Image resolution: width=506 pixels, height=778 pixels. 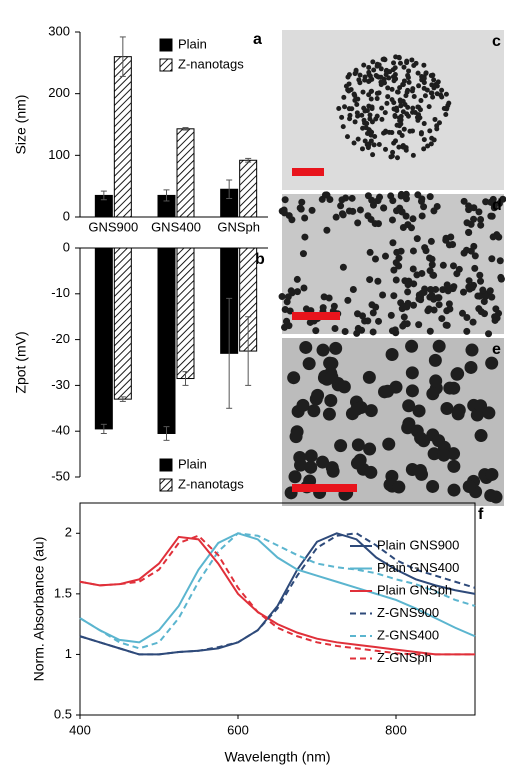 What do you see at coordinates (418, 567) in the screenshot?
I see `legend-label: Plain GNS400` at bounding box center [418, 567].